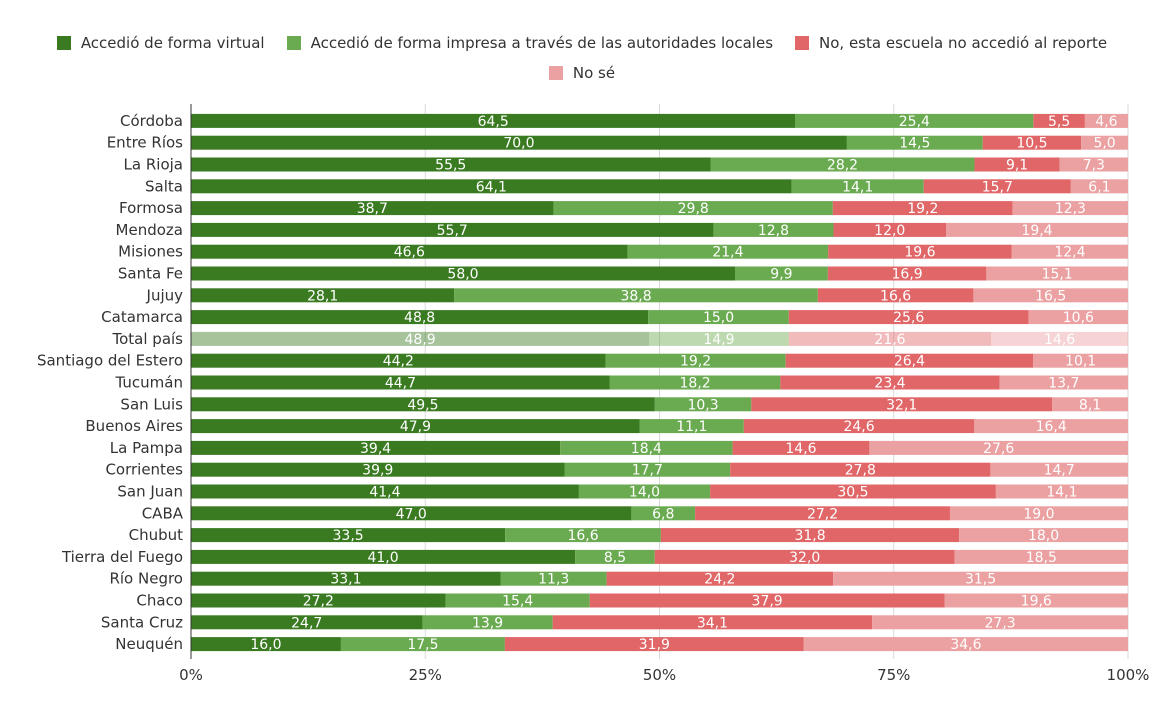 The height and width of the screenshot is (720, 1164). I want to click on bar-no-se-salta, so click(1099, 186).